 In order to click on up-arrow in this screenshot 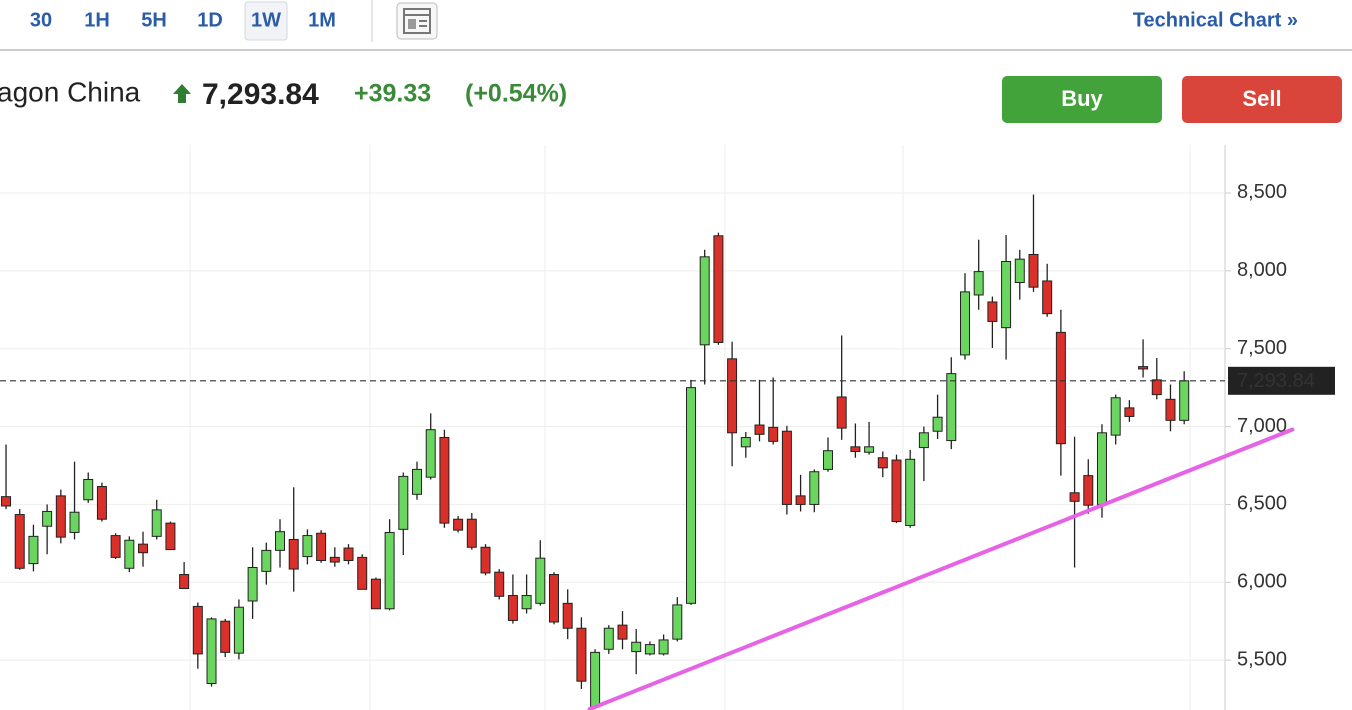, I will do `click(182, 93)`.